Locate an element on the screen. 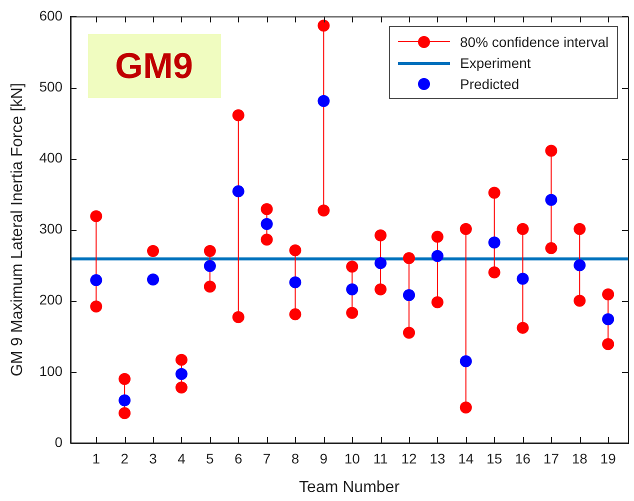 This screenshot has width=634, height=501. legend-label: Predicted is located at coordinates (490, 84).